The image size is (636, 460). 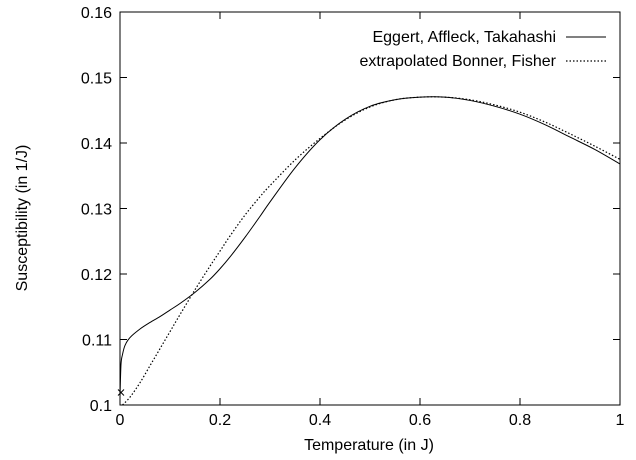 What do you see at coordinates (96, 275) in the screenshot?
I see `y-tick-label: 0.12` at bounding box center [96, 275].